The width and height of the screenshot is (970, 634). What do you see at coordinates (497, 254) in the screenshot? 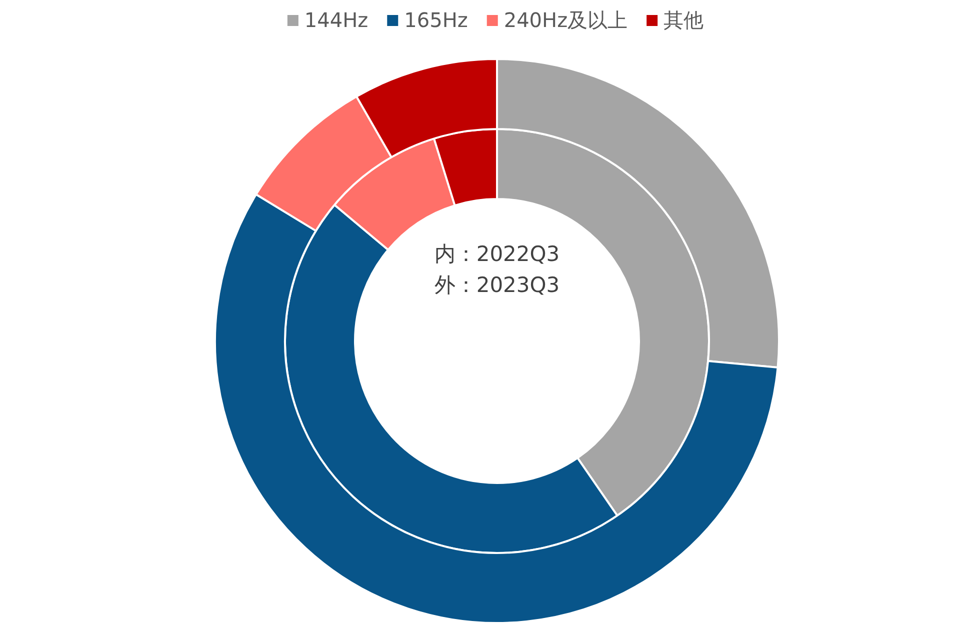
I see `text: 内：2022Q3` at bounding box center [497, 254].